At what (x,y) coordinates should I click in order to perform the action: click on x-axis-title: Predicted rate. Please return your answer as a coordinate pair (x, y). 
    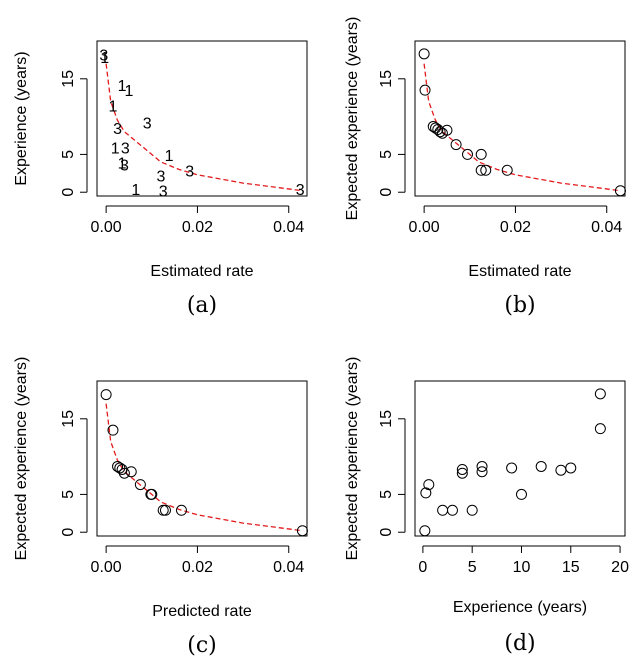
    Looking at the image, I should click on (202, 611).